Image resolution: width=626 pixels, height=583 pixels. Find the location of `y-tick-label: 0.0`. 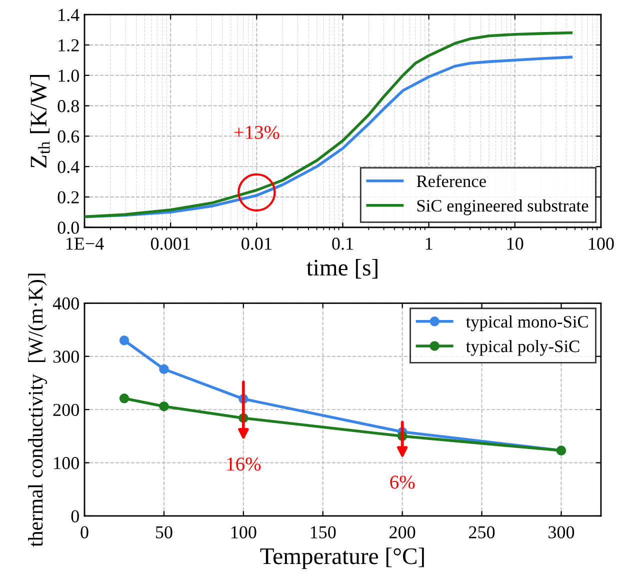

y-tick-label: 0.0 is located at coordinates (68, 228).